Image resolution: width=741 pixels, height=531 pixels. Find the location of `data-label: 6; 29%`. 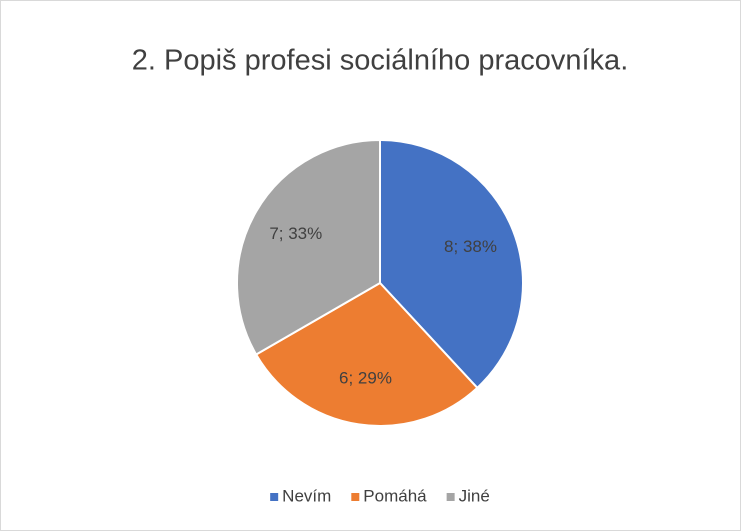

data-label: 6; 29% is located at coordinates (365, 378).